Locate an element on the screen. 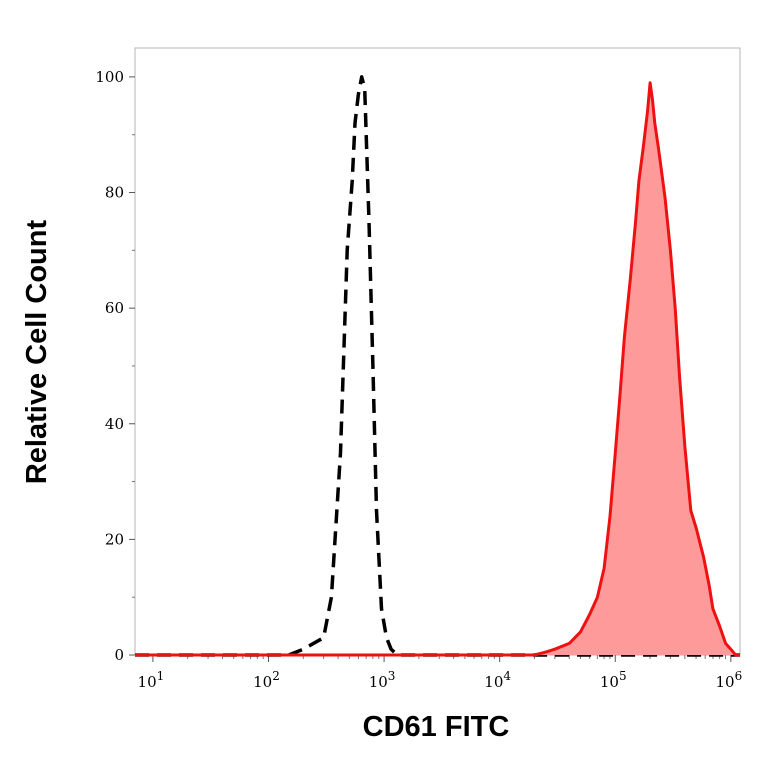 This screenshot has height=764, width=764. y-tick-label: 80 is located at coordinates (114, 193).